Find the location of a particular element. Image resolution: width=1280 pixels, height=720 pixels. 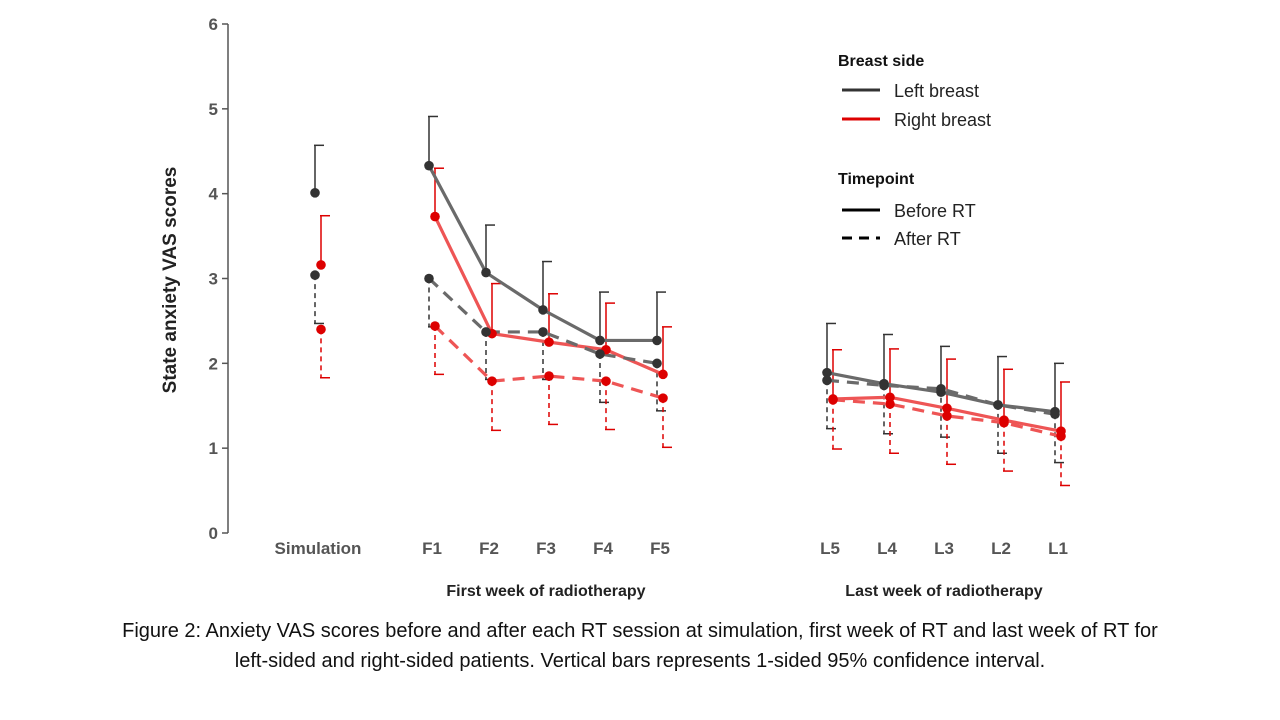

x-tick-label: F1 is located at coordinates (432, 548).